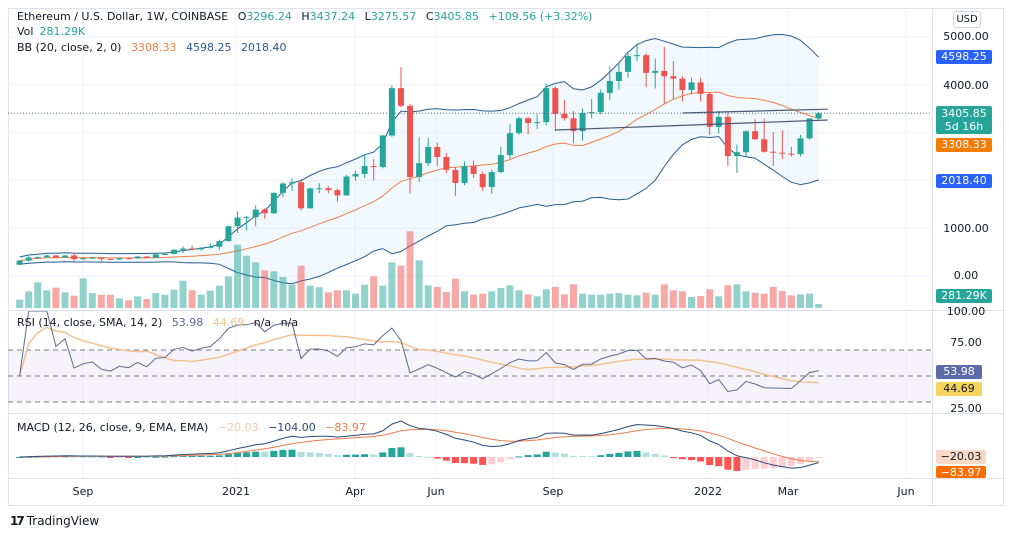  I want to click on last-price-value: 3405.85, so click(964, 113).